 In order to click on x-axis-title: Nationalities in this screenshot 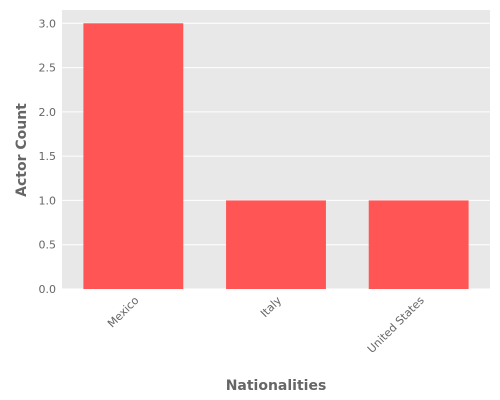, I will do `click(276, 386)`.